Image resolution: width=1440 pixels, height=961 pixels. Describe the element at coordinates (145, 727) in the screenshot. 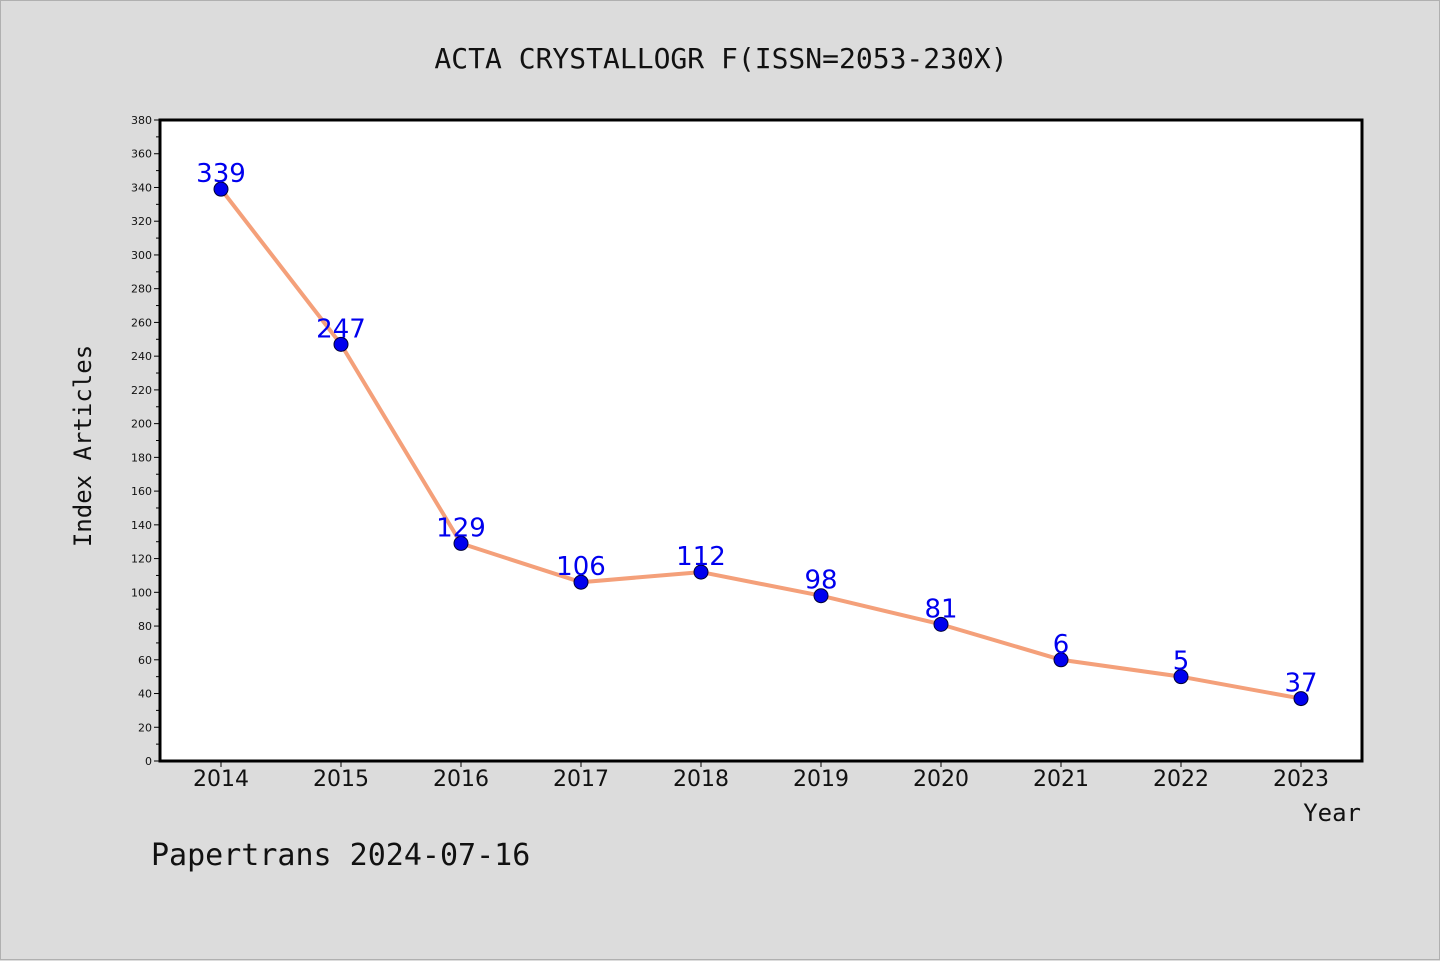

I see `y-tick-label: 20` at that location.